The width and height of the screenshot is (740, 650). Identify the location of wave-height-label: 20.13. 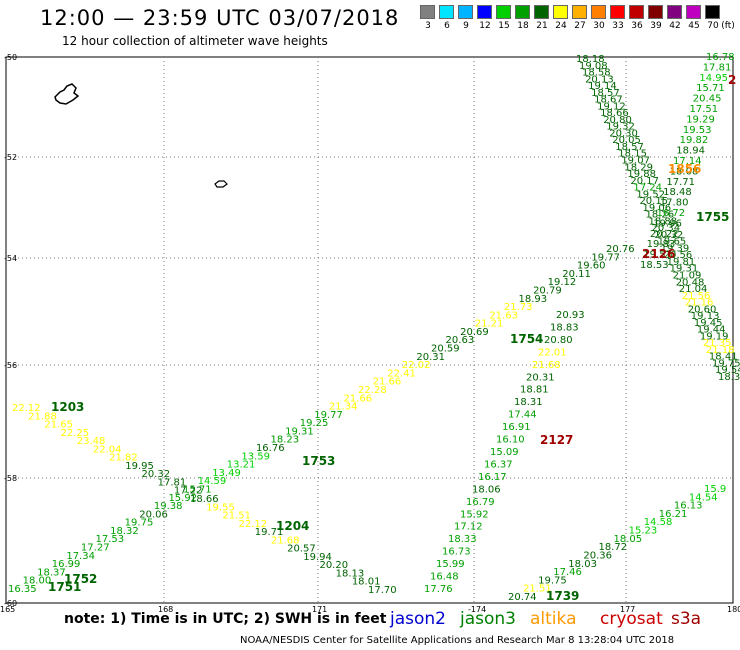
(599, 79).